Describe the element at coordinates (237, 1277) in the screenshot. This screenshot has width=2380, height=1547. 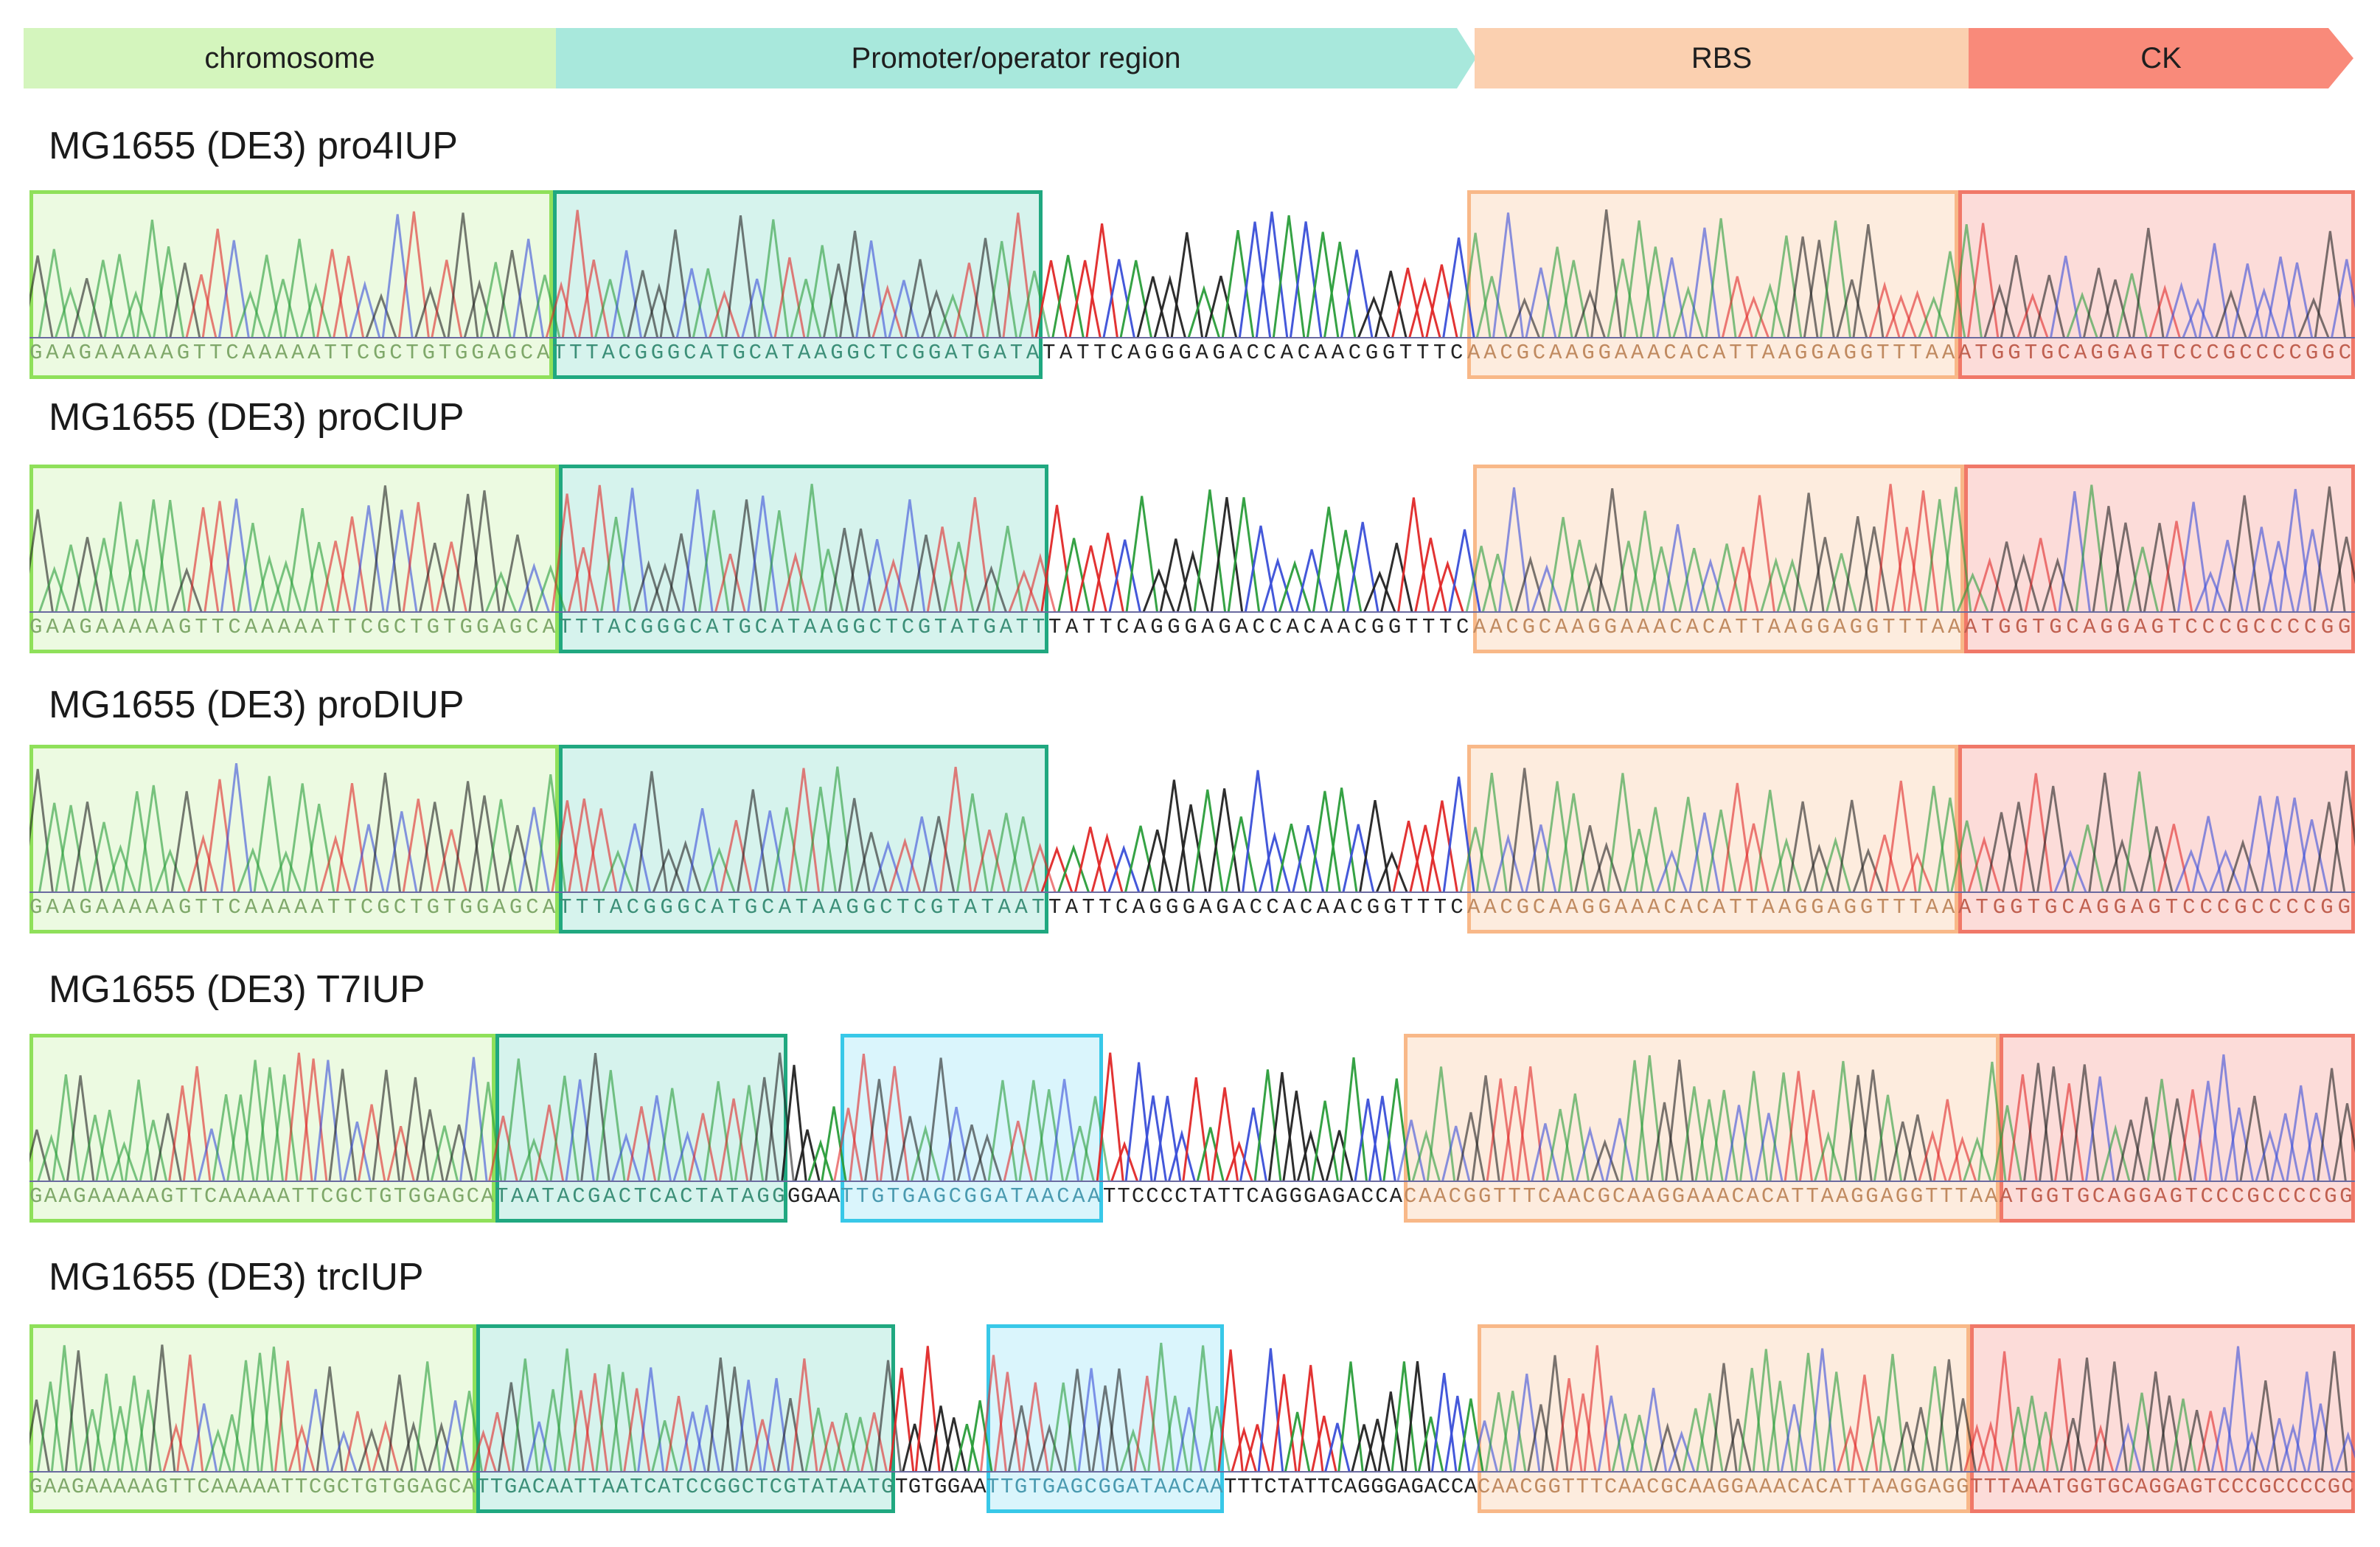
I see `sample-title: MG1655 (DE3) trcIUP` at that location.